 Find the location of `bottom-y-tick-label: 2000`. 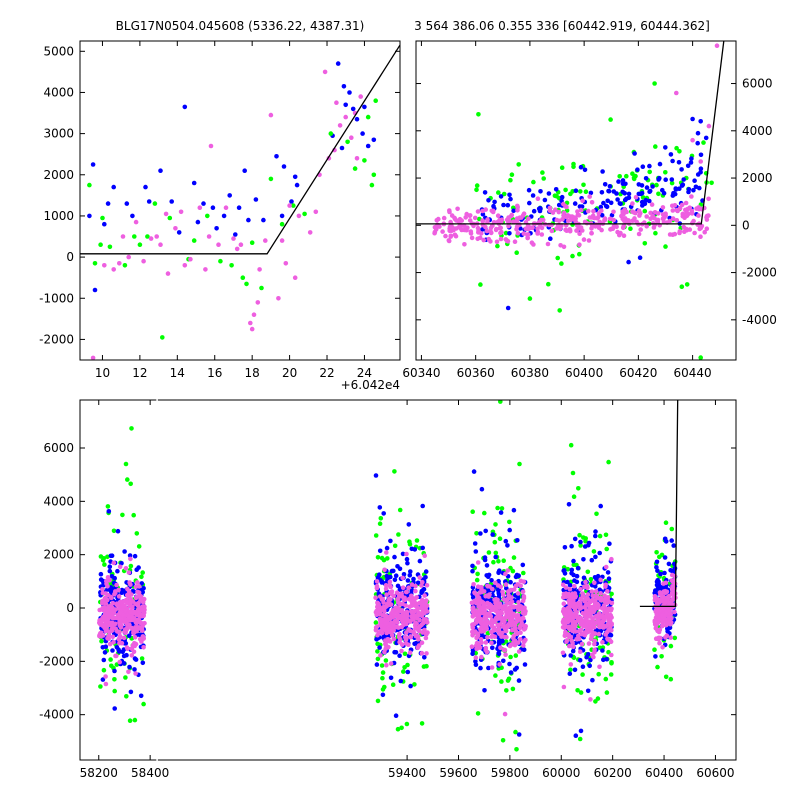

bottom-y-tick-label: 2000 is located at coordinates (58, 555).